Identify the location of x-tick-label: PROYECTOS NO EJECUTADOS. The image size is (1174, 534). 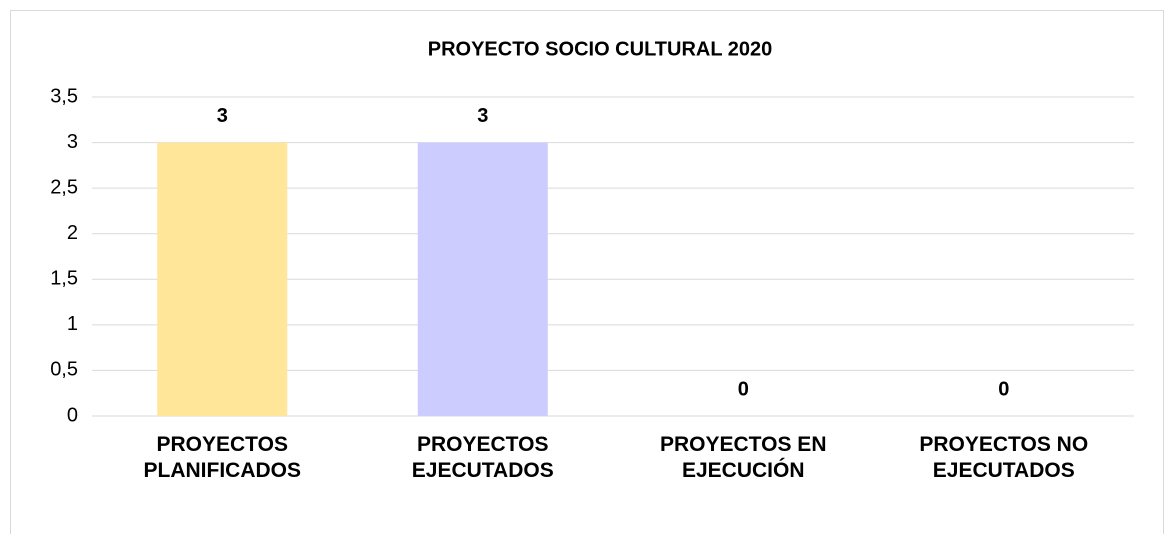
(1004, 457).